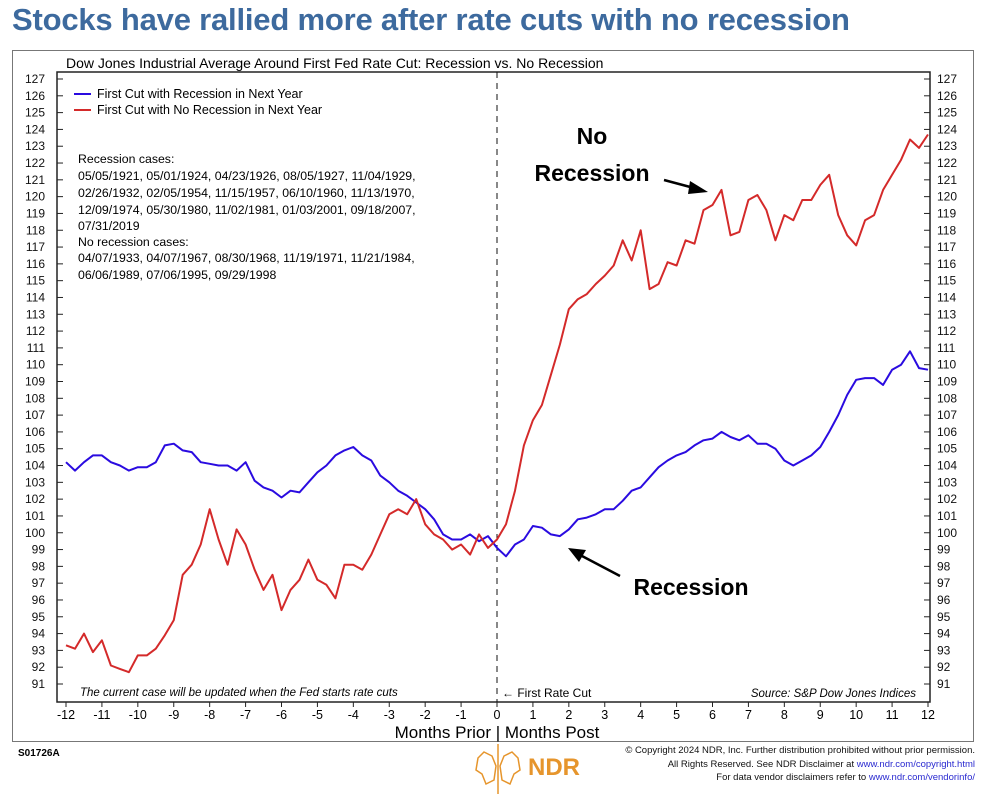 The image size is (985, 800). I want to click on x-axis-label: Months Prior | Months Post, so click(497, 732).